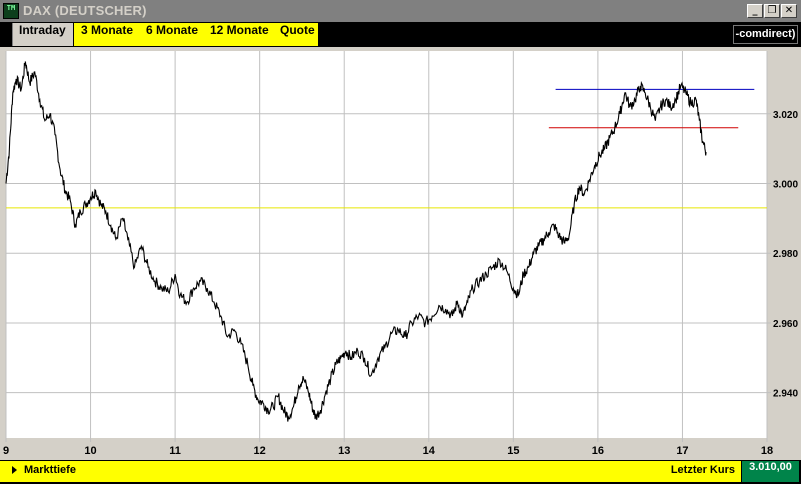 The height and width of the screenshot is (484, 801). I want to click on bottom-strip: Markttiefe Letzter Kurs, so click(370, 471).